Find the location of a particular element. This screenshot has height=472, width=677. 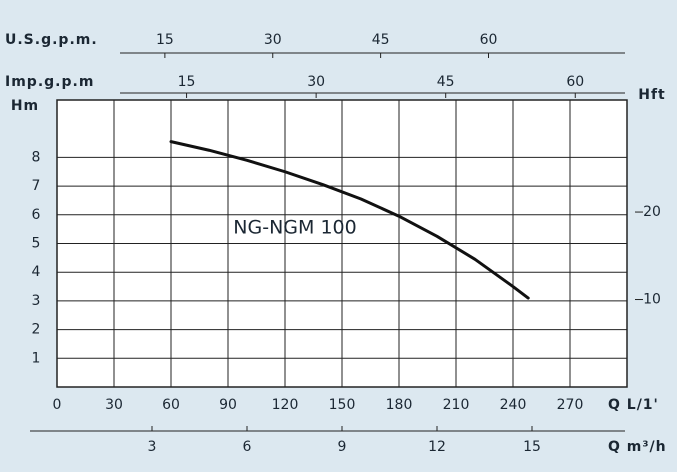

y-tick-label: 4 is located at coordinates (36, 272).